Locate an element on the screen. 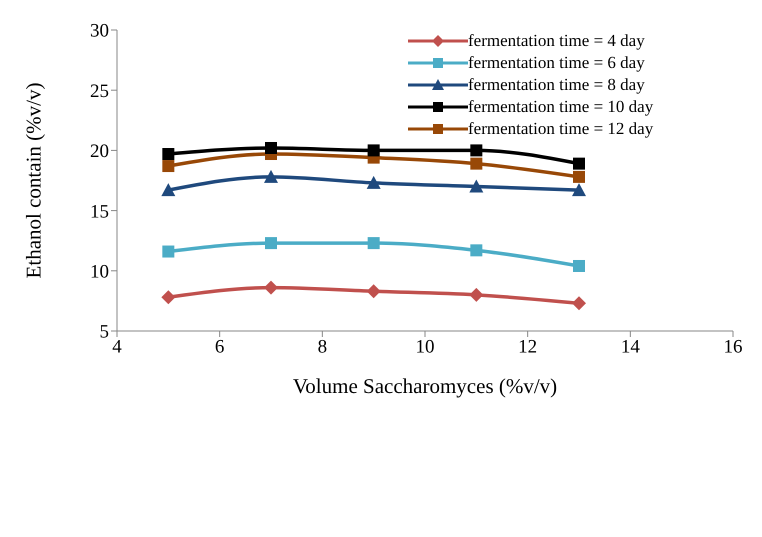  y-tick-label: 5 is located at coordinates (104, 332).